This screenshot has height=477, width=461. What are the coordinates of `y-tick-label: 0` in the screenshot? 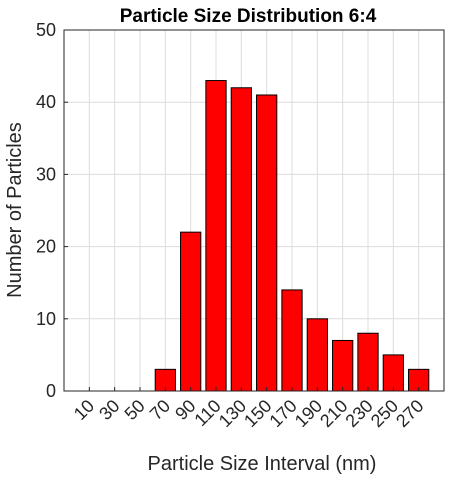 It's located at (51, 391).